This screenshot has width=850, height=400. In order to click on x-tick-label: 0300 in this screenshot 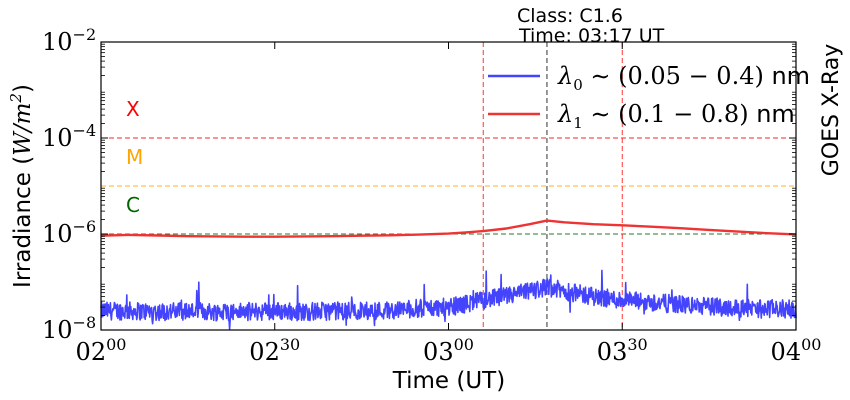, I will do `click(448, 350)`.